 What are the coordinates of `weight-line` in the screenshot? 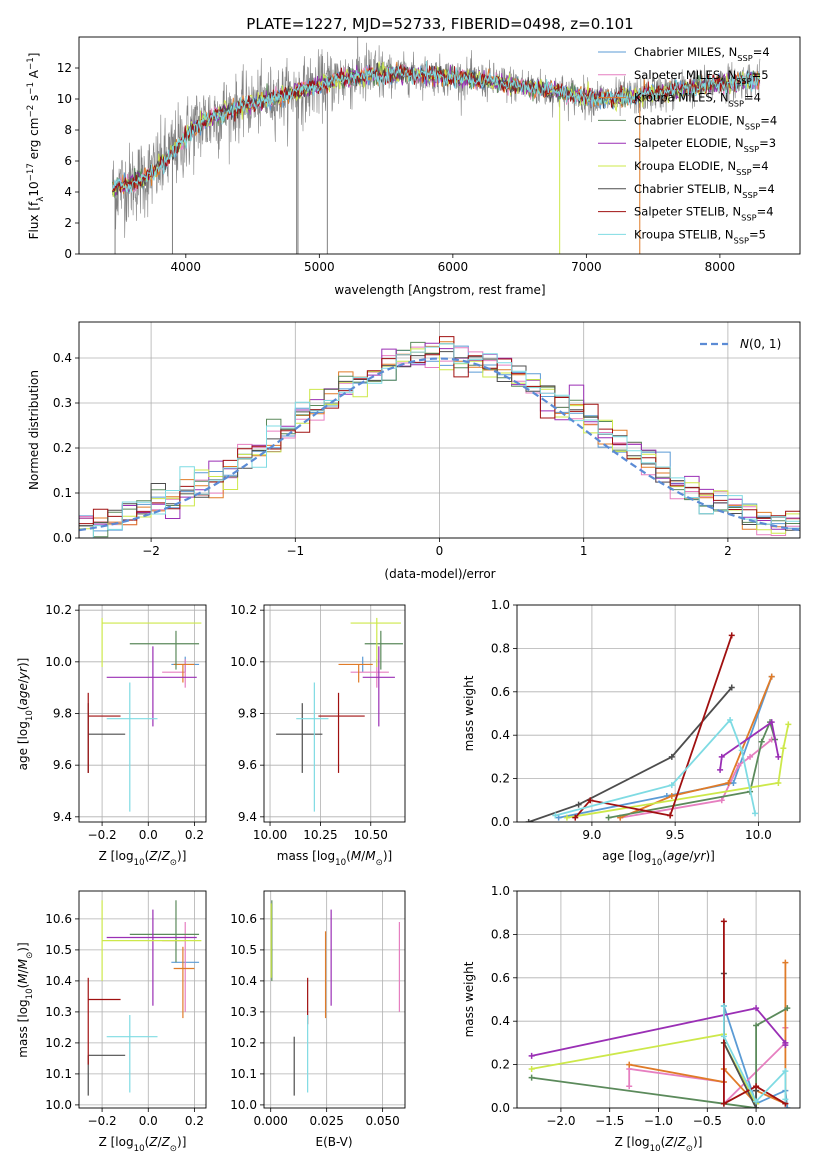 It's located at (749, 745).